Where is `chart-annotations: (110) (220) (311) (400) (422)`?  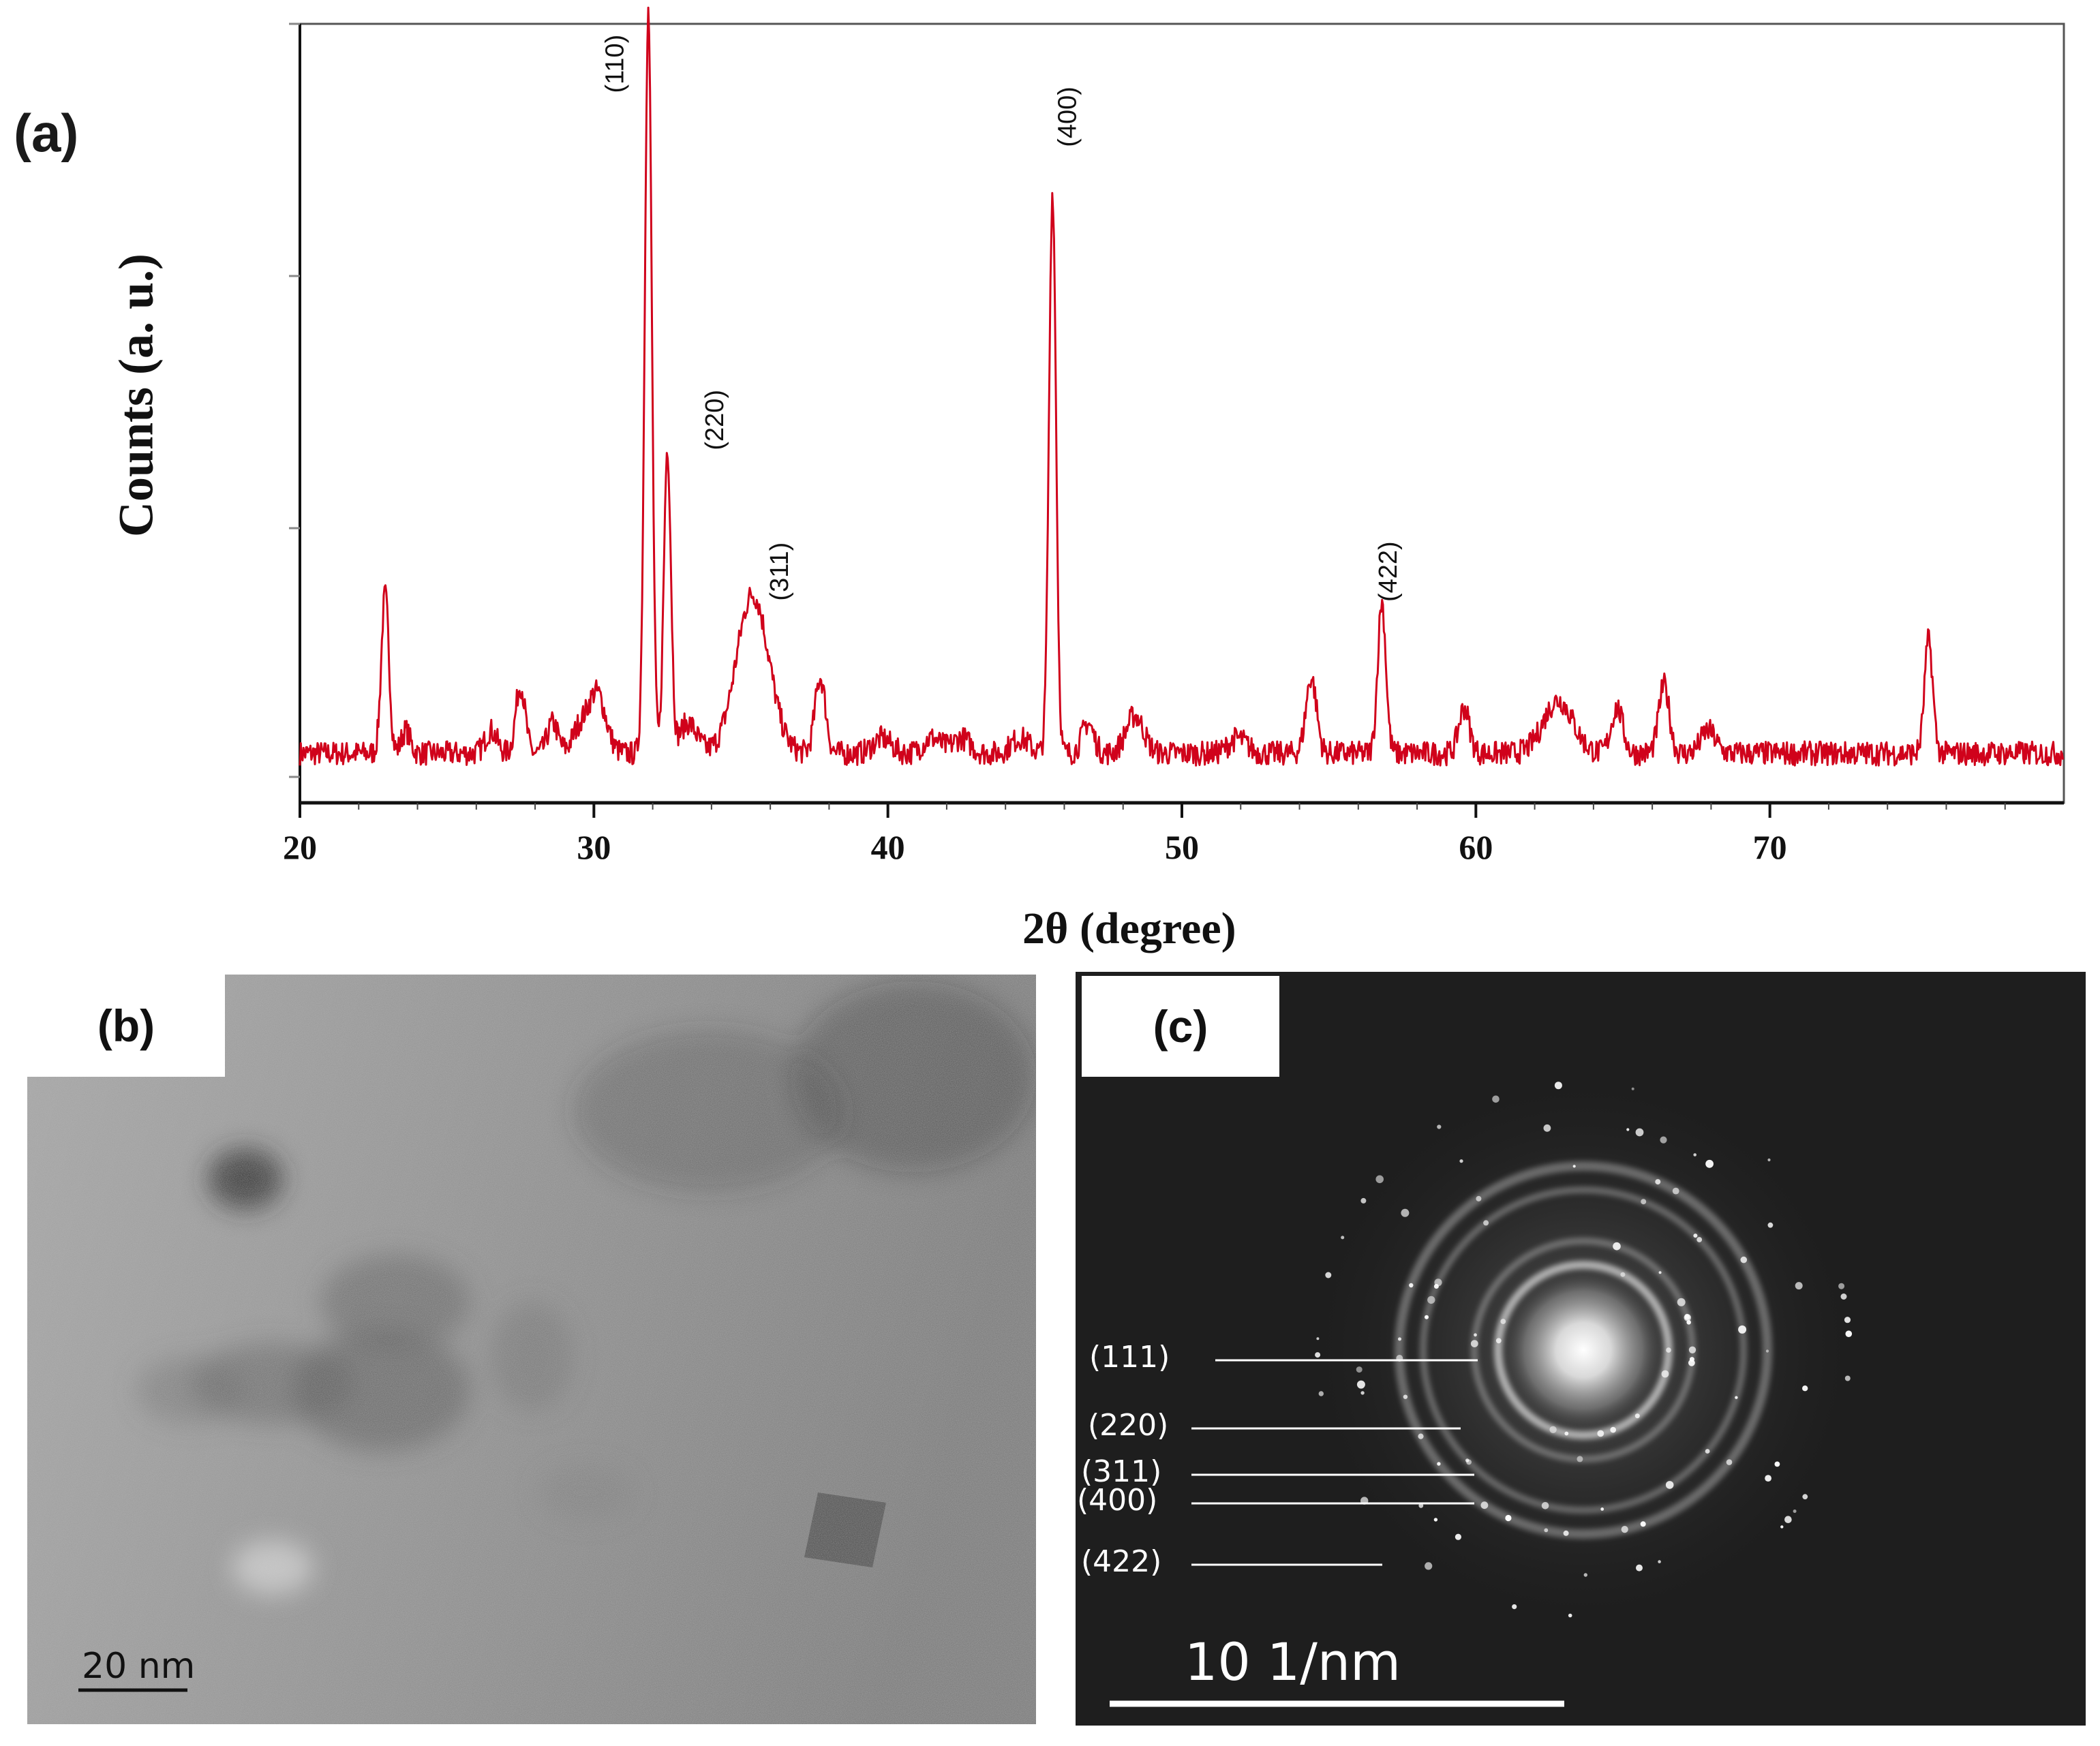
chart-annotations: (110) (220) (311) (400) (422) is located at coordinates (1001, 318).